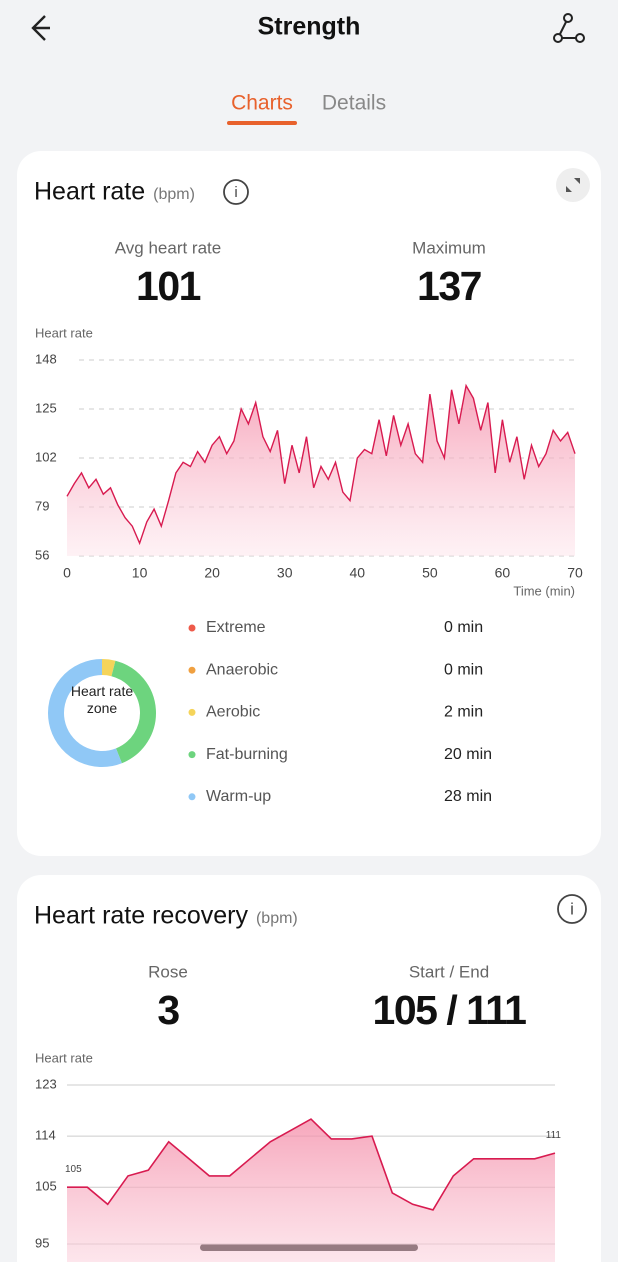 This screenshot has height=1262, width=618. What do you see at coordinates (168, 247) in the screenshot?
I see `stat-label: Avg heart rate` at bounding box center [168, 247].